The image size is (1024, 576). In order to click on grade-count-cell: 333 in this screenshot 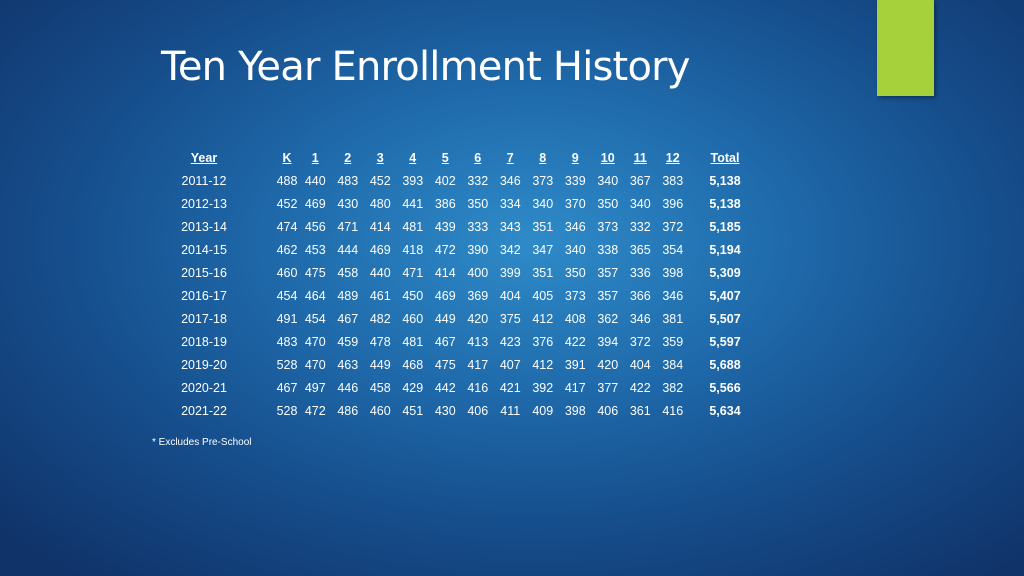, I will do `click(478, 226)`.